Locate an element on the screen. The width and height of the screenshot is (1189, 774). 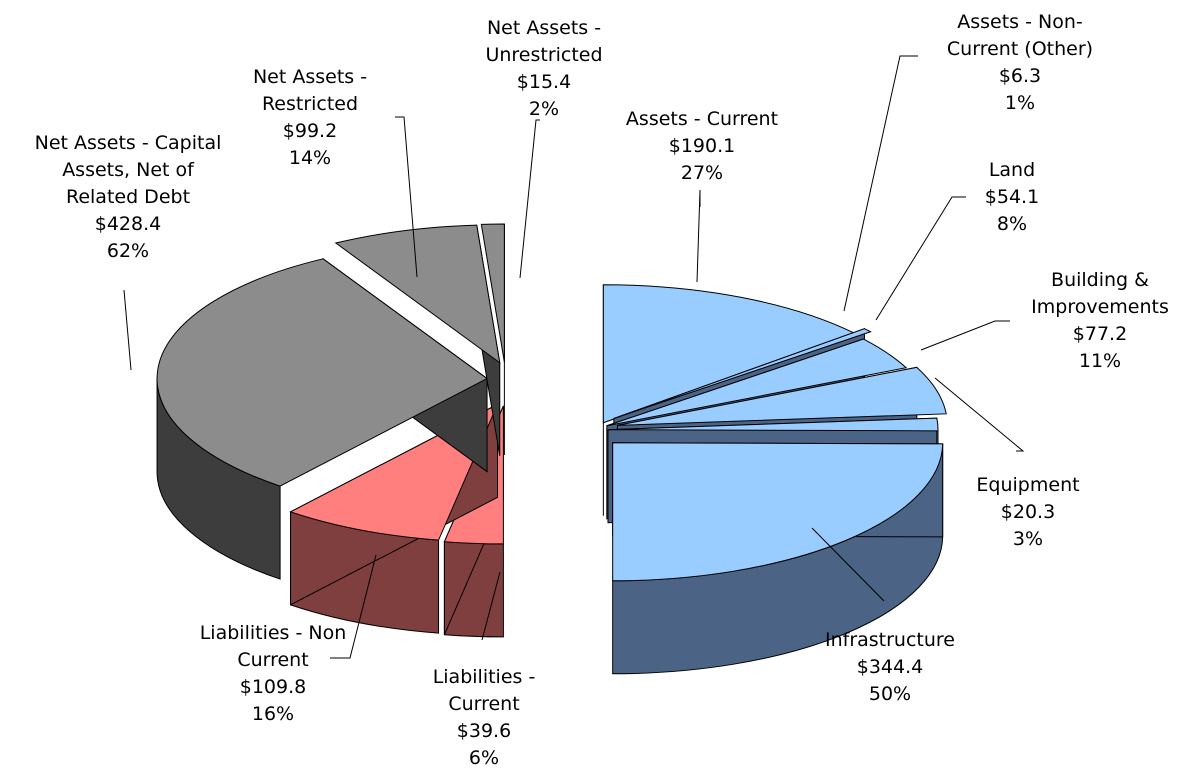
label-liabilities-non-current: Liabilities - Non Current $109.8 16% is located at coordinates (273, 673).